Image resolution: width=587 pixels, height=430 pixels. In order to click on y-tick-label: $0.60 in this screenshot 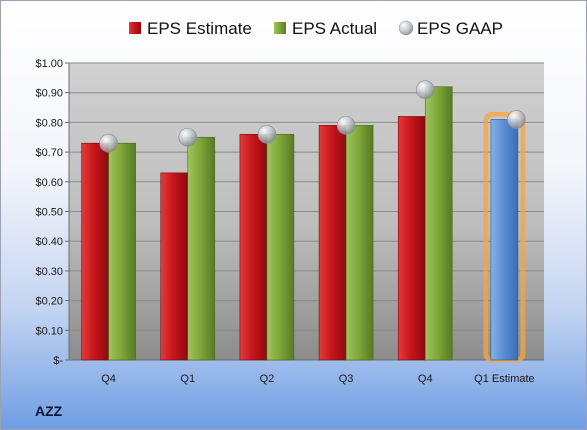, I will do `click(49, 183)`.